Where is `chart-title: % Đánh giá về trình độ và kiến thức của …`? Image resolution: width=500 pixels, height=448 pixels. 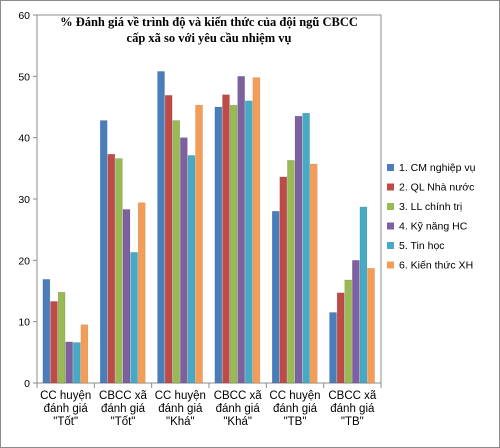
chart-title: % Đánh giá về trình độ và kiến thức của … is located at coordinates (209, 30).